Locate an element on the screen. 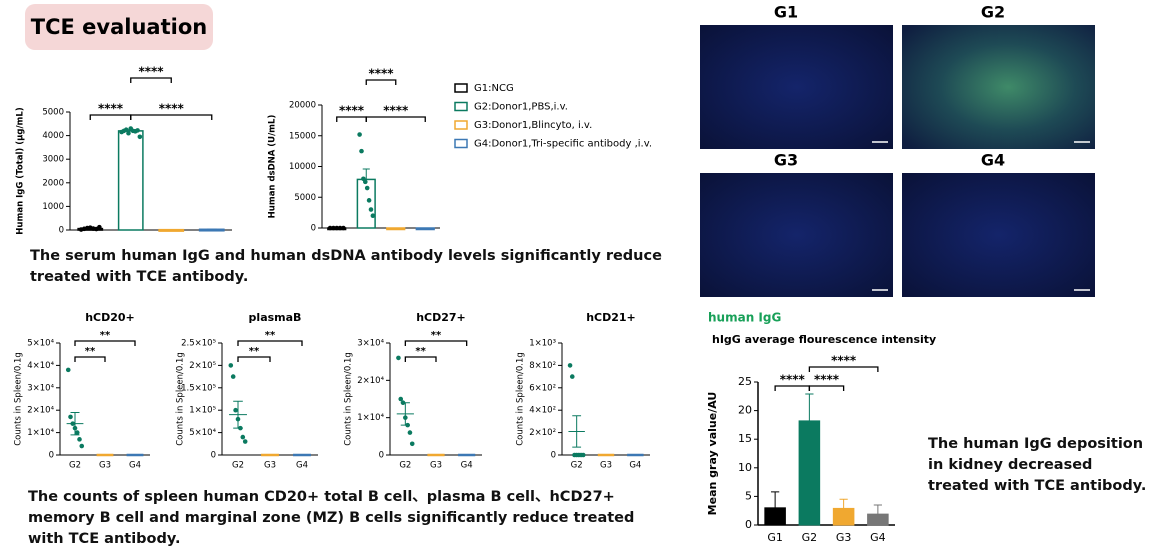 Image resolution: width=1157 pixels, height=546 pixels. legend-label: G2:Donor1,PBS,i.v. is located at coordinates (521, 107).